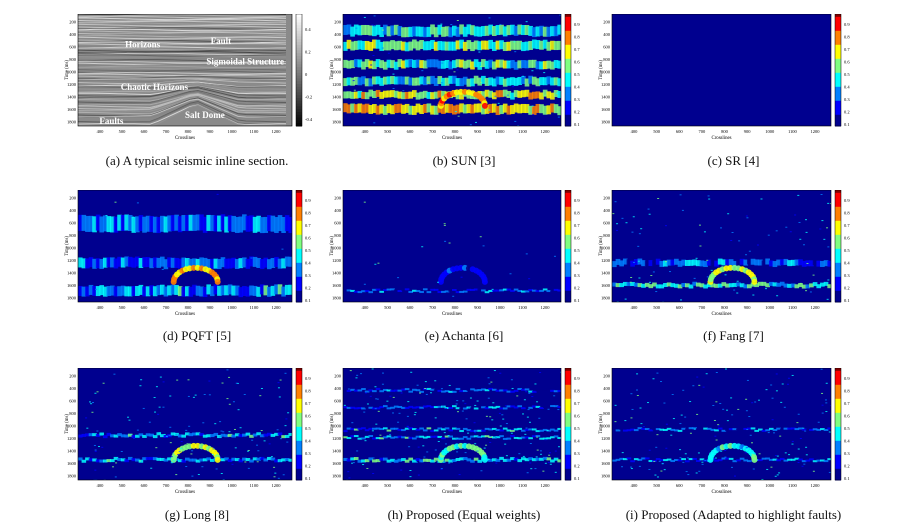 The height and width of the screenshot is (527, 917). Describe the element at coordinates (309, 119) in the screenshot. I see `colorbar-tick-label: -0.4` at that location.